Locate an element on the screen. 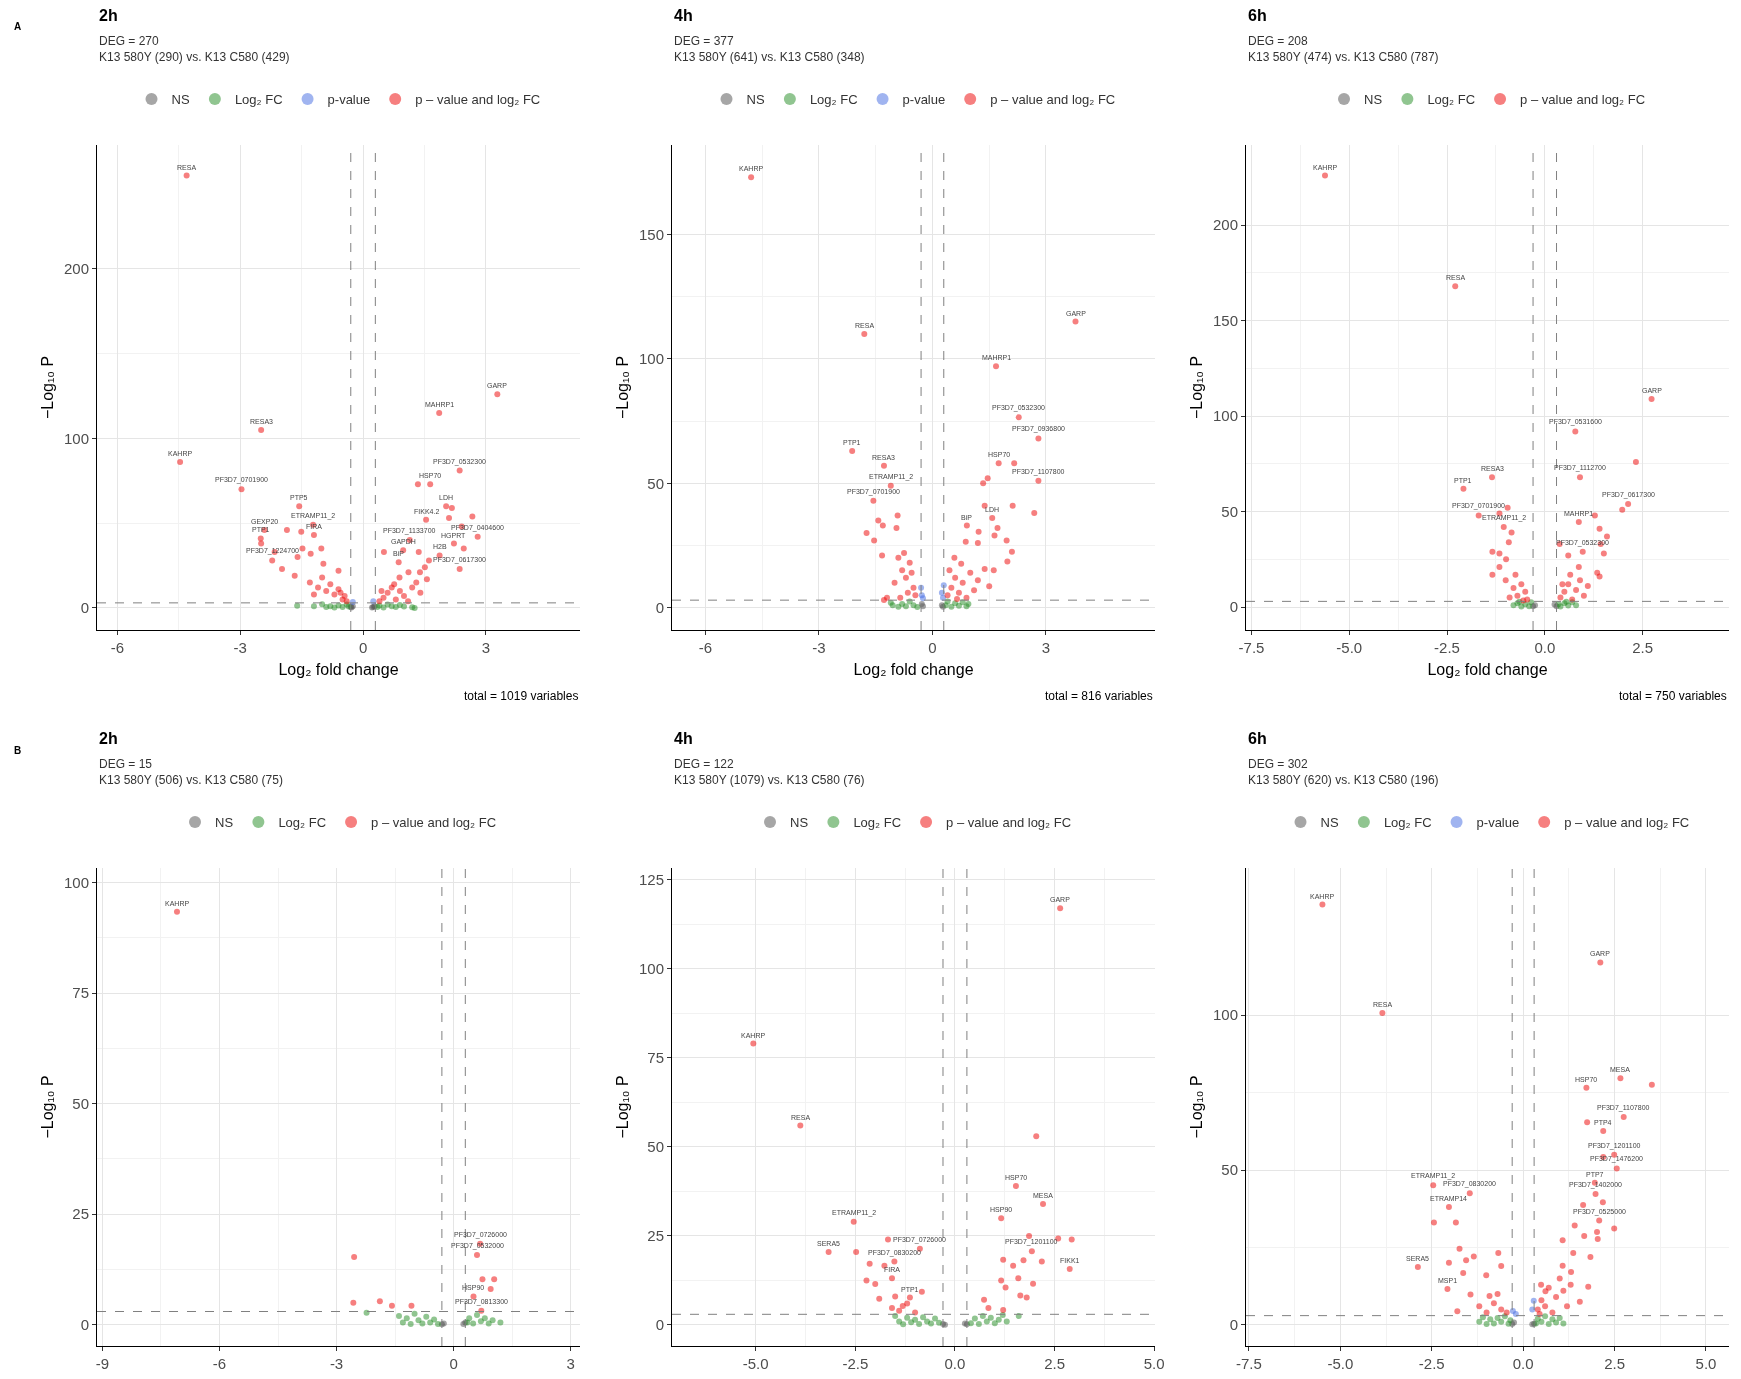 The width and height of the screenshot is (1741, 1379). chart-subtitle: DEG = 208 K13 580Y (474) vs. K13 C580 (787) is located at coordinates (1343, 49).